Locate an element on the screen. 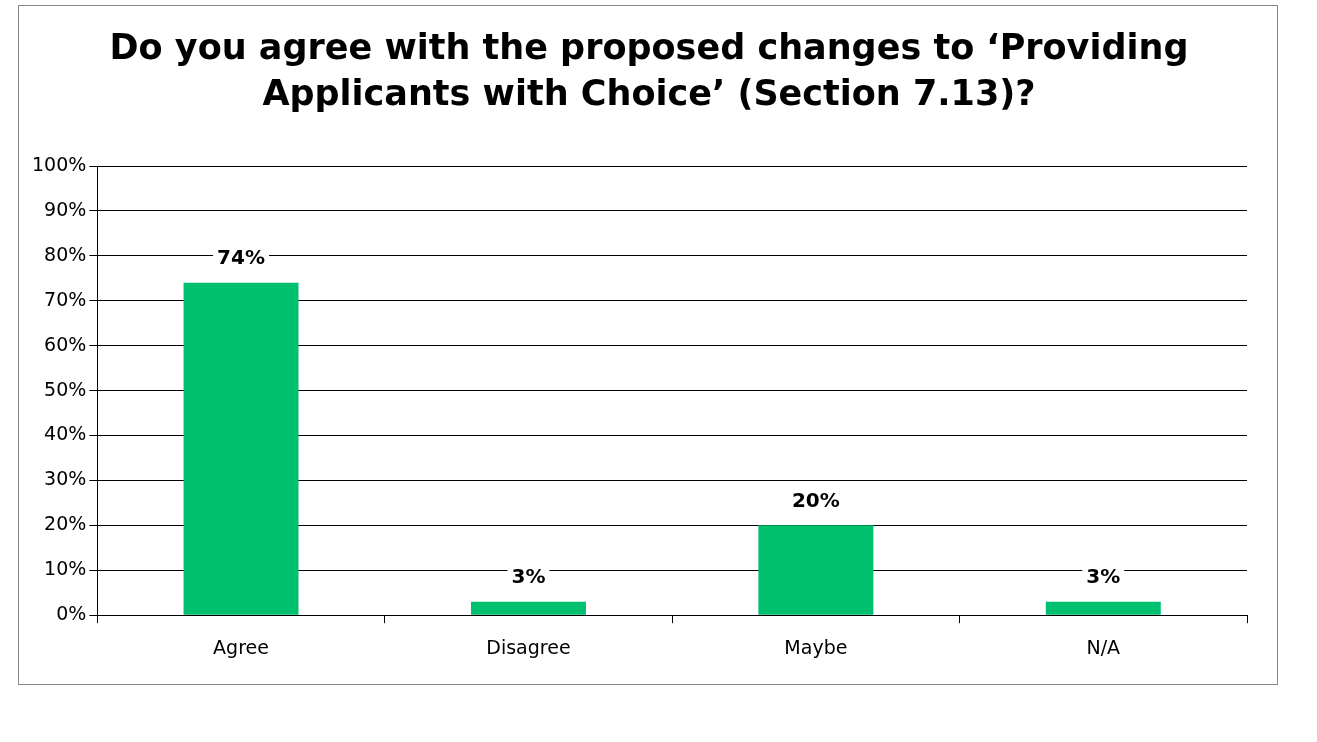  y-tick-label: 60% is located at coordinates (65, 343).